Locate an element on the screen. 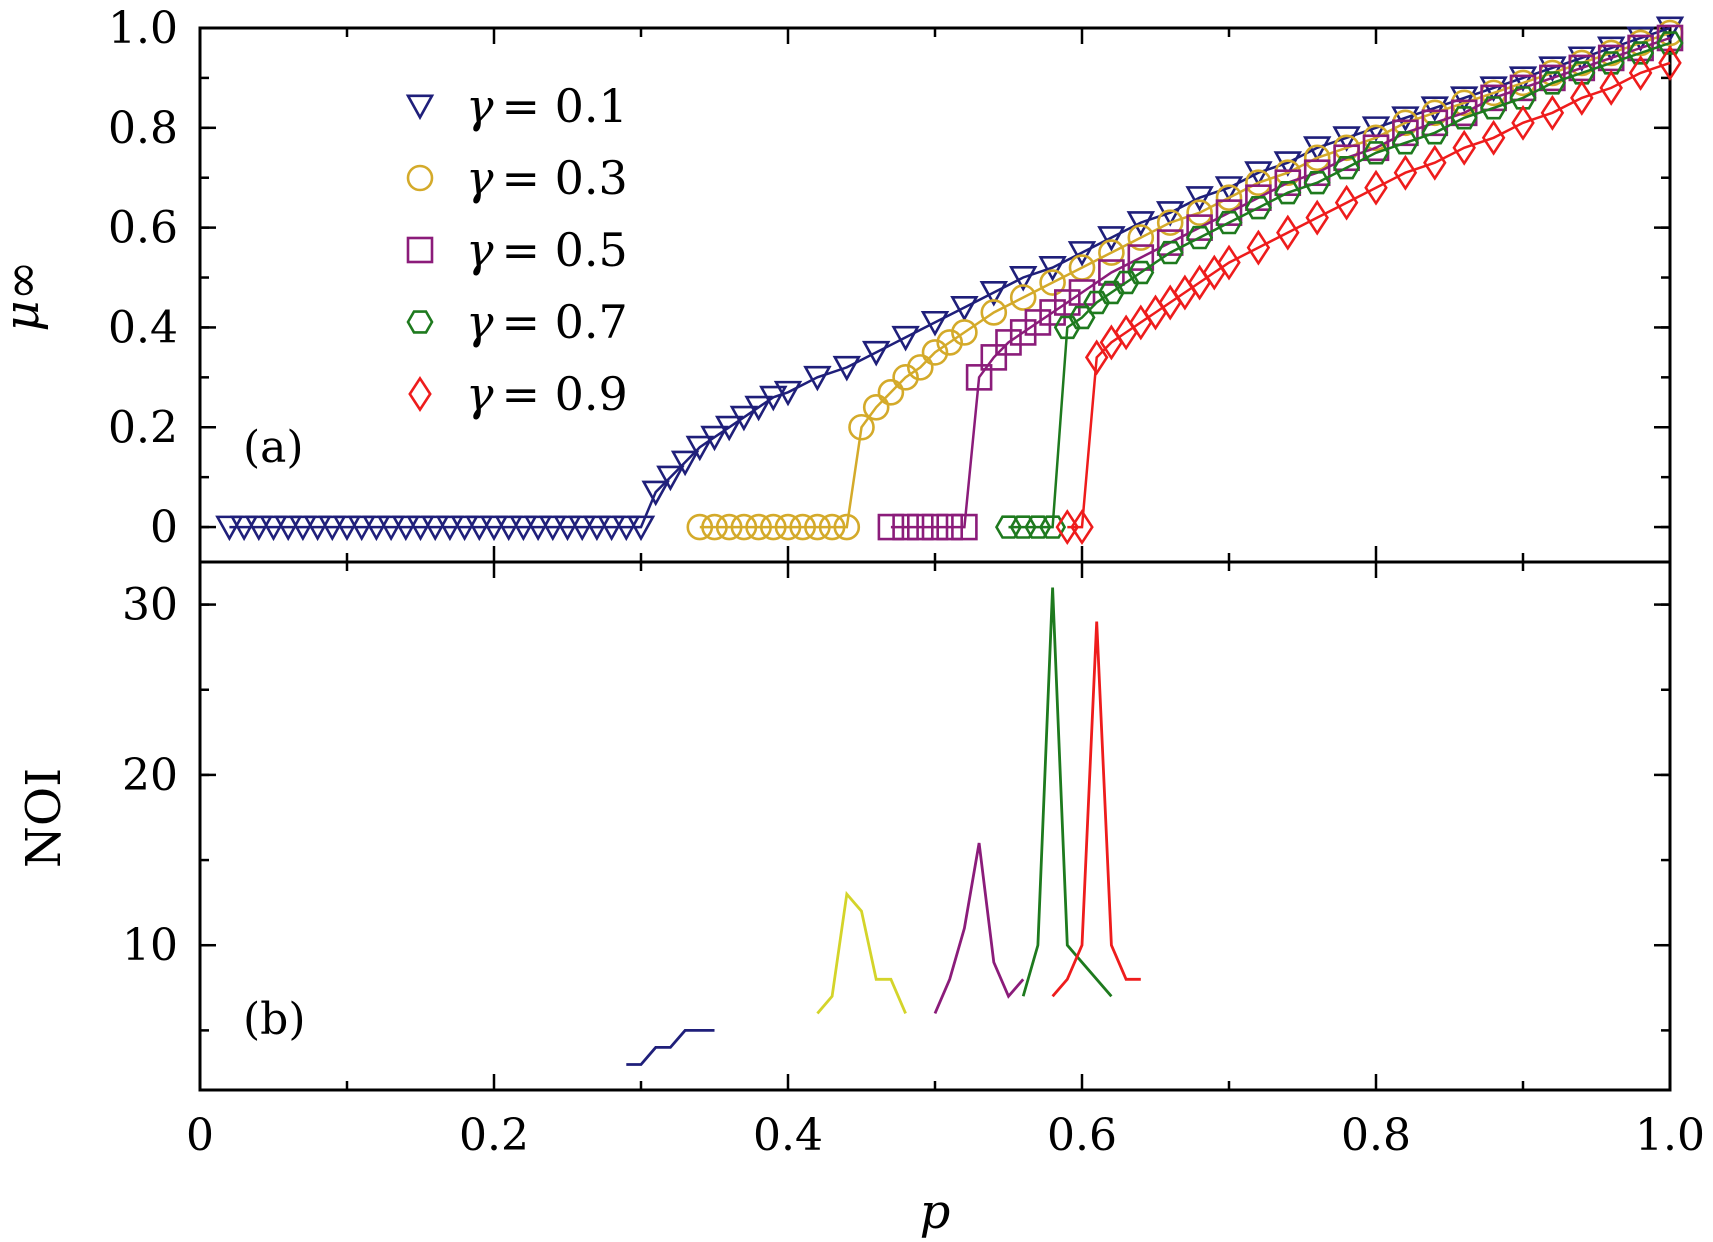 The height and width of the screenshot is (1242, 1713). legend-value: = 0.3 is located at coordinates (565, 178).